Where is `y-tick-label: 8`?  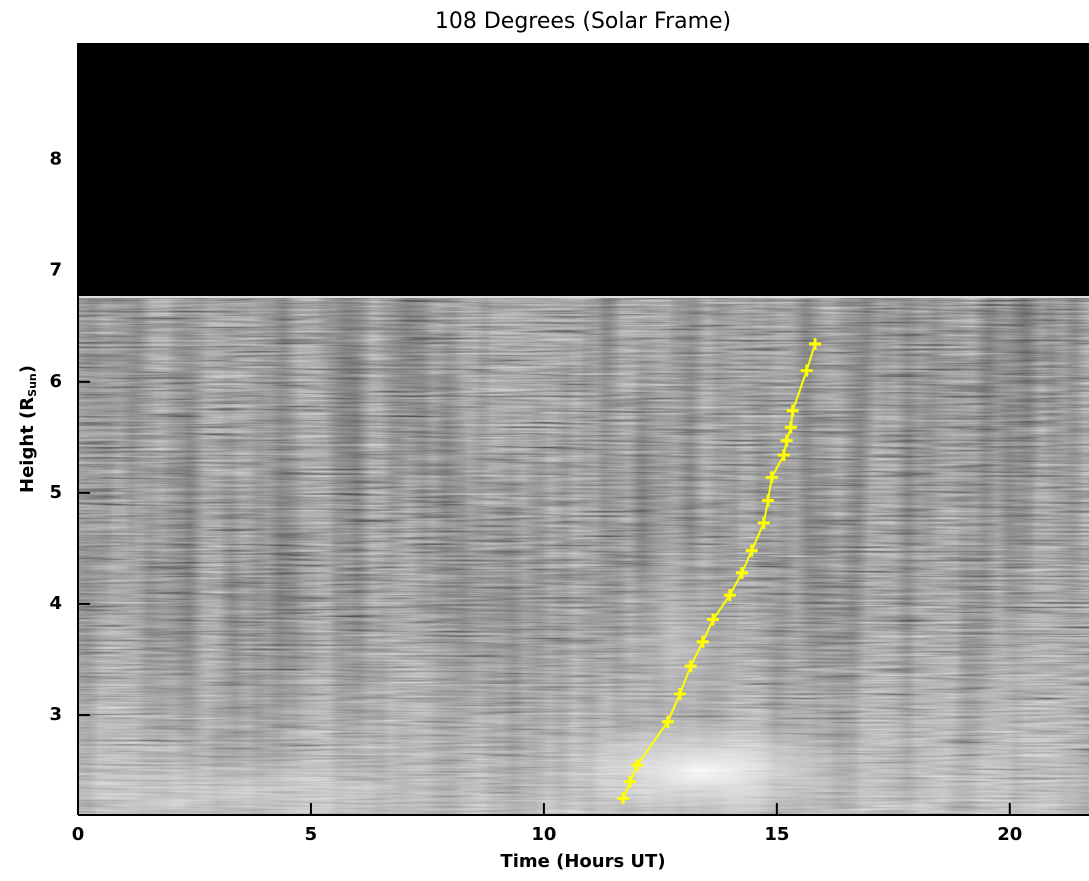 y-tick-label: 8 is located at coordinates (55, 159).